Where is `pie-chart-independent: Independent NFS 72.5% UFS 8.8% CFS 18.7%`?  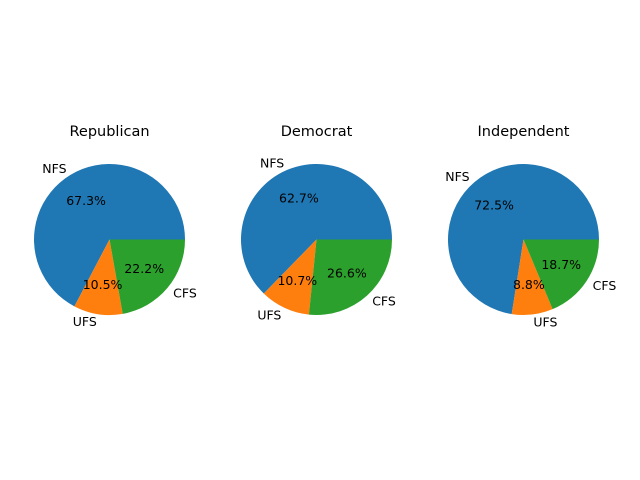 pie-chart-independent: Independent NFS 72.5% UFS 8.8% CFS 18.7% is located at coordinates (530, 226).